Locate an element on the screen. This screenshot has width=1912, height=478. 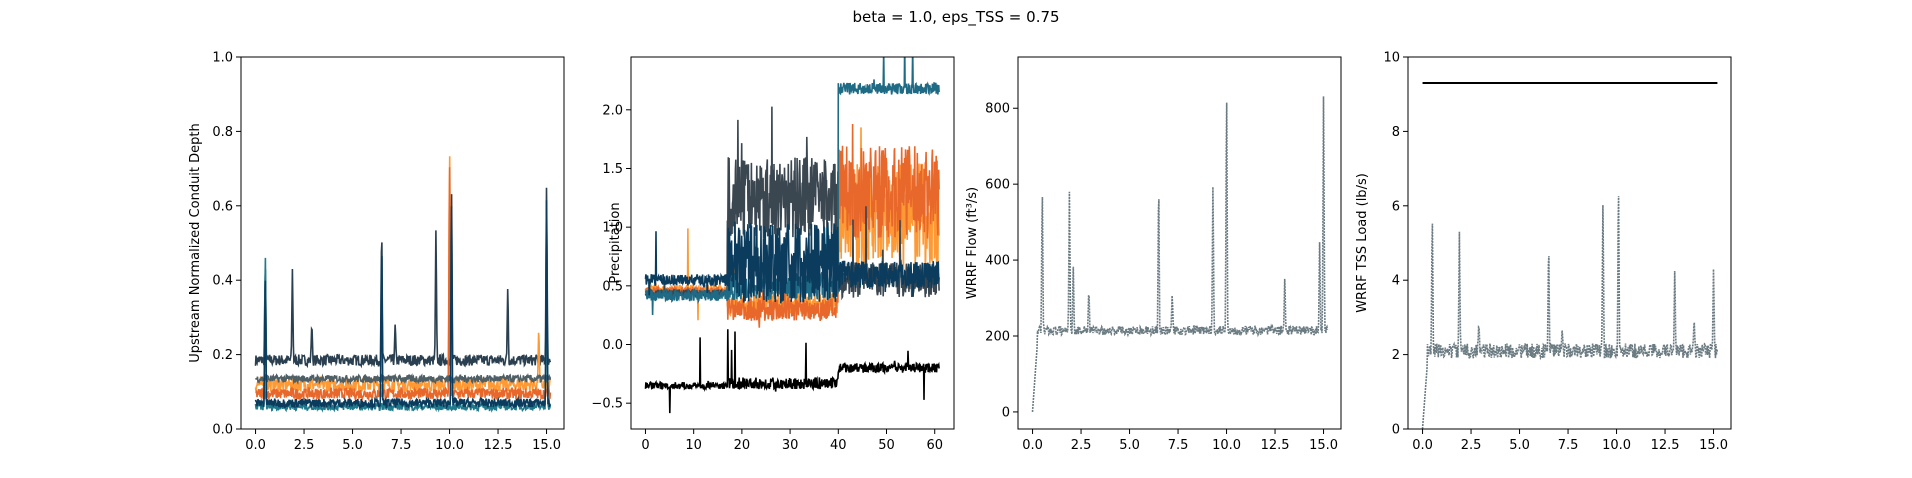
y-tick-label: 1.5 is located at coordinates (612, 169).